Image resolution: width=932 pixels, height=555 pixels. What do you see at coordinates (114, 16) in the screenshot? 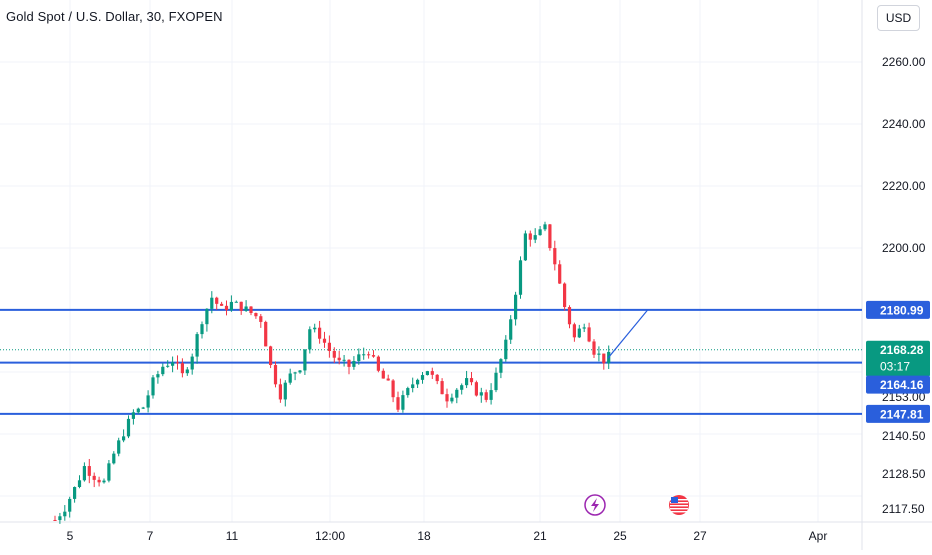
I see `symbol-title: Gold Spot / U.S. Dollar, 30, FXOPEN` at bounding box center [114, 16].